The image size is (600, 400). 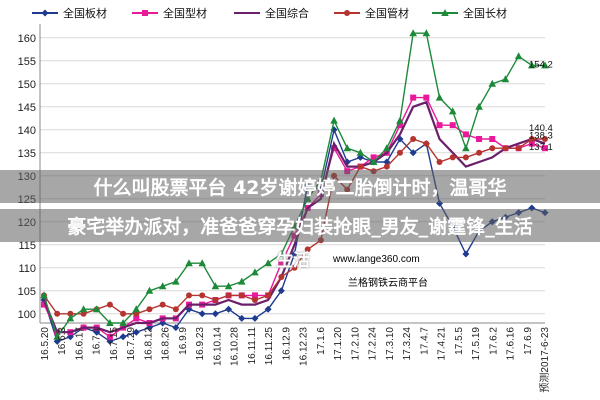 I want to click on legend: 全国板材 全国型材 全国综合 全国管材 全国长材, so click(x=269, y=13).